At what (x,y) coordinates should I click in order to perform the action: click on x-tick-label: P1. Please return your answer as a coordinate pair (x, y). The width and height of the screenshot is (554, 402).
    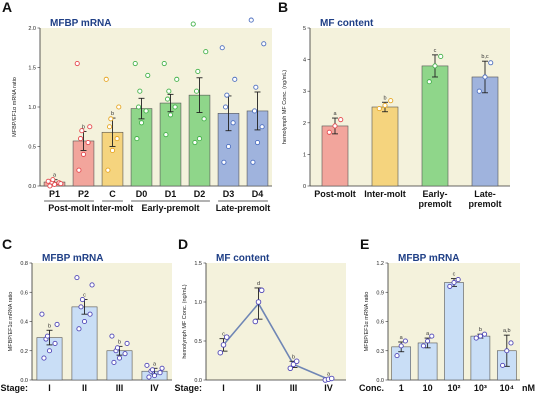
    Looking at the image, I should click on (54, 194).